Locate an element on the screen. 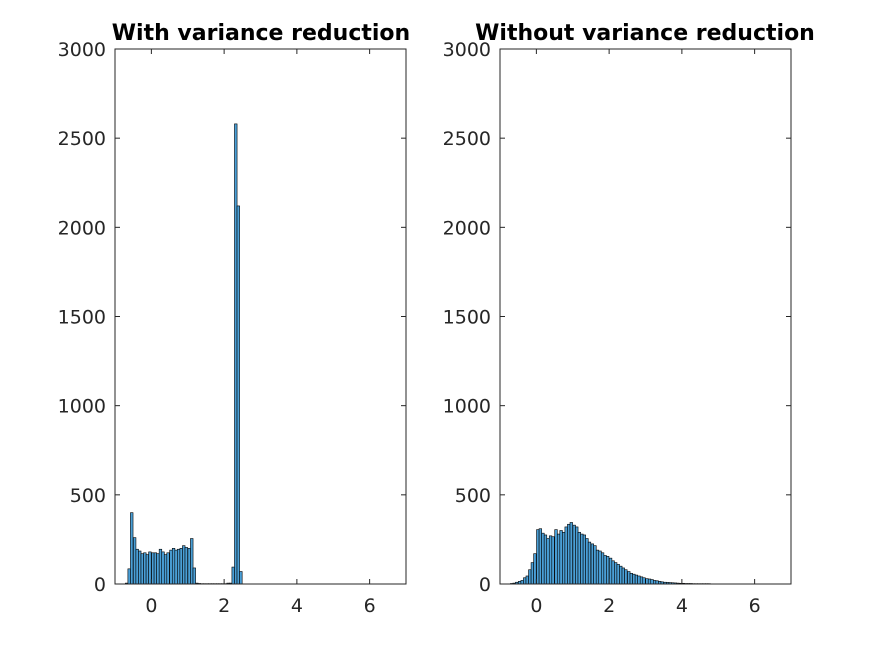 This screenshot has height=656, width=875. chart-title: With variance reduction is located at coordinates (261, 33).